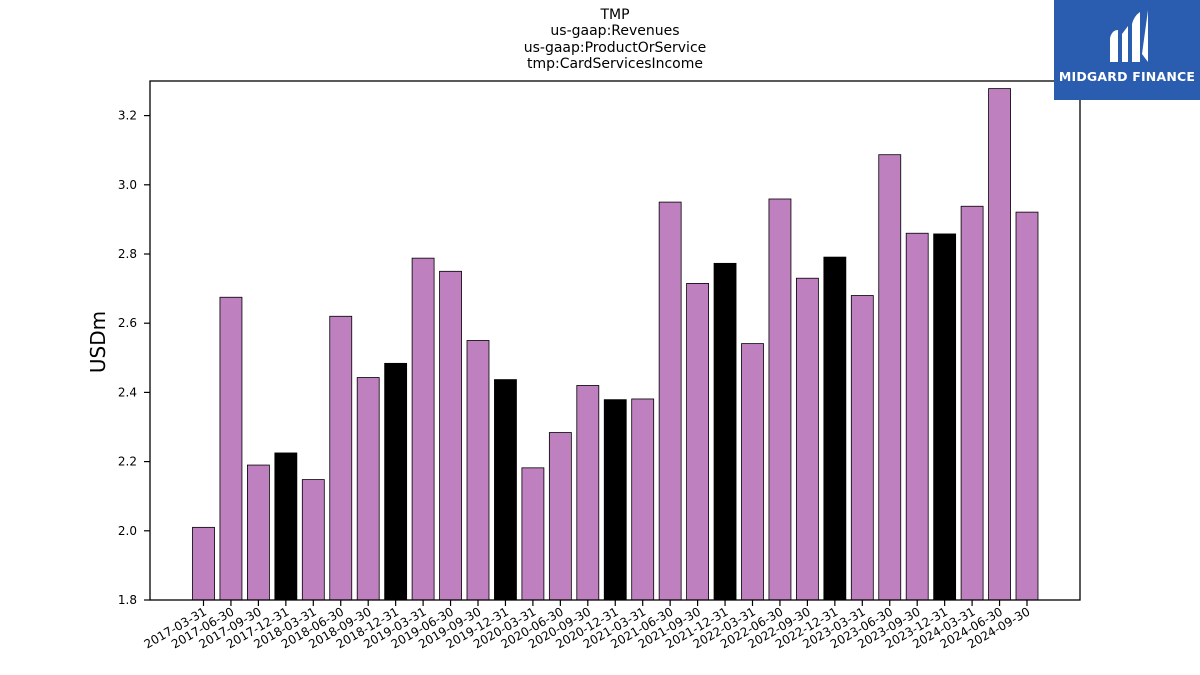  What do you see at coordinates (127, 323) in the screenshot?
I see `y-tick-label: 2.6` at bounding box center [127, 323].